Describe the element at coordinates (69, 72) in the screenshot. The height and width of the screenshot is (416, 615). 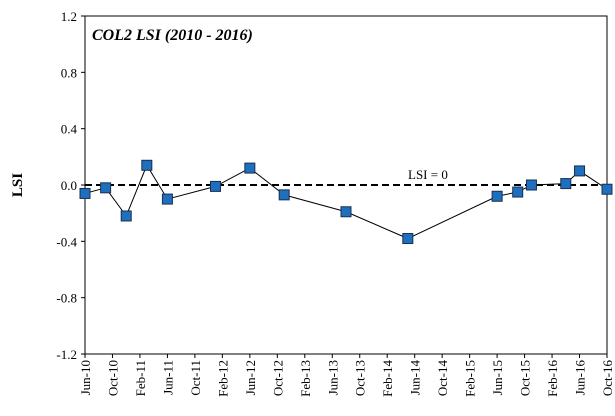
I see `y-tick-label: 0.8` at that location.